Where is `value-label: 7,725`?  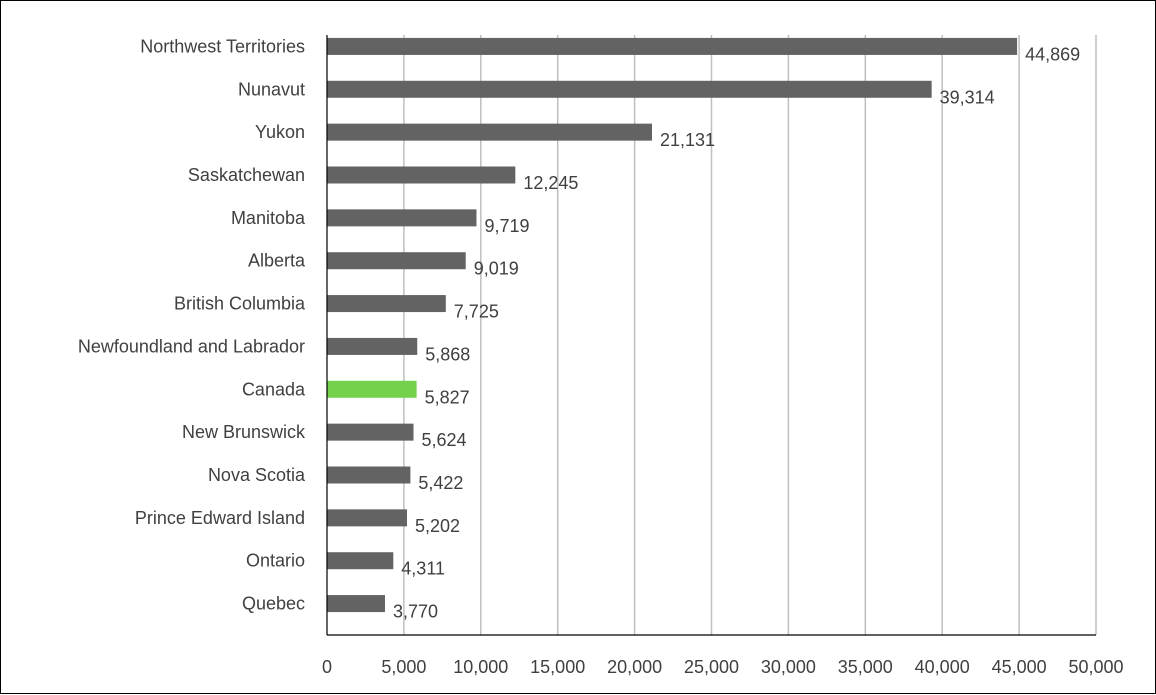 value-label: 7,725 is located at coordinates (476, 312).